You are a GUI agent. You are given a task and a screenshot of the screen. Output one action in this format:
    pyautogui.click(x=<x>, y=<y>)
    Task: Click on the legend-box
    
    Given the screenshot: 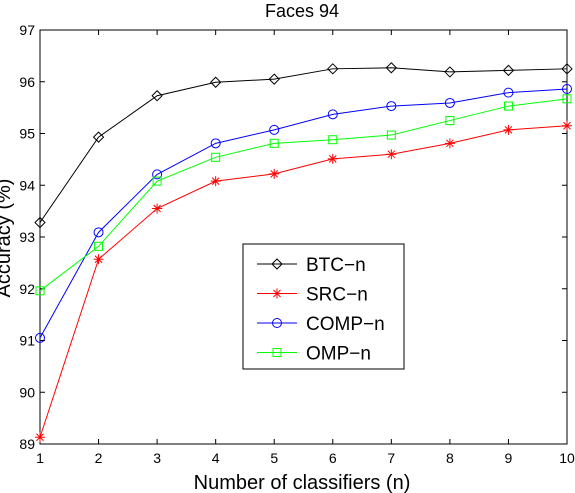 What is the action you would take?
    pyautogui.click(x=323, y=306)
    